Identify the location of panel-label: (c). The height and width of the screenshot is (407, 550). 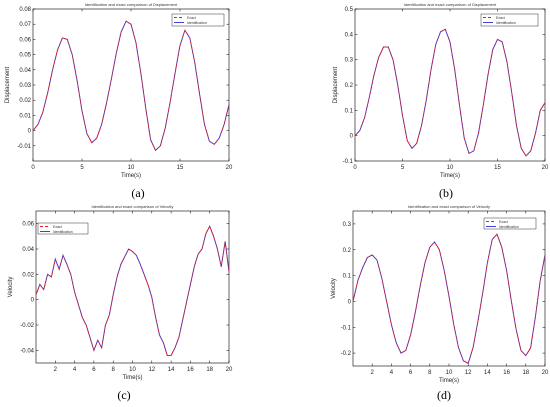
(123, 395).